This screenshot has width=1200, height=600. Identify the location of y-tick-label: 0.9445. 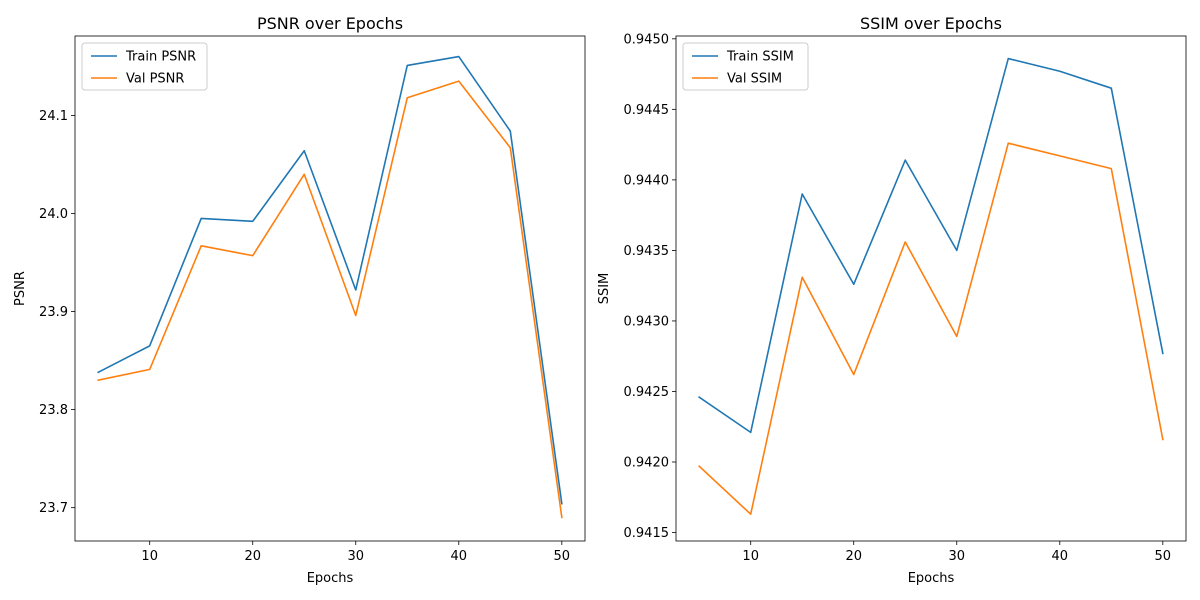
(647, 110).